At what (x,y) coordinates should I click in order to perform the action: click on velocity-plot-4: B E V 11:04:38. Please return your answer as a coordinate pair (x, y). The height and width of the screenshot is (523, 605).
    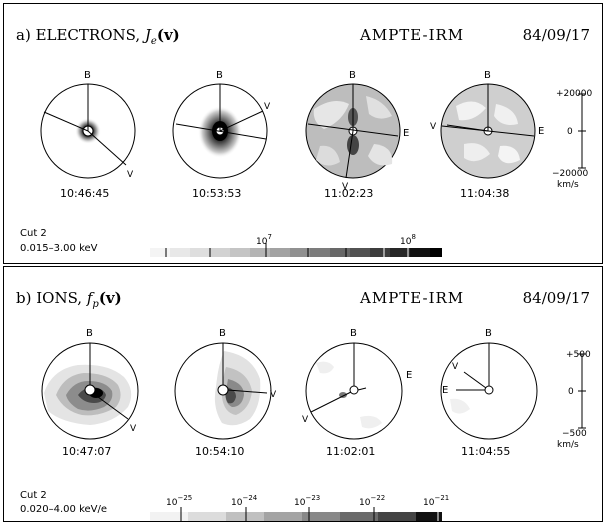
    Looking at the image, I should click on (487, 135).